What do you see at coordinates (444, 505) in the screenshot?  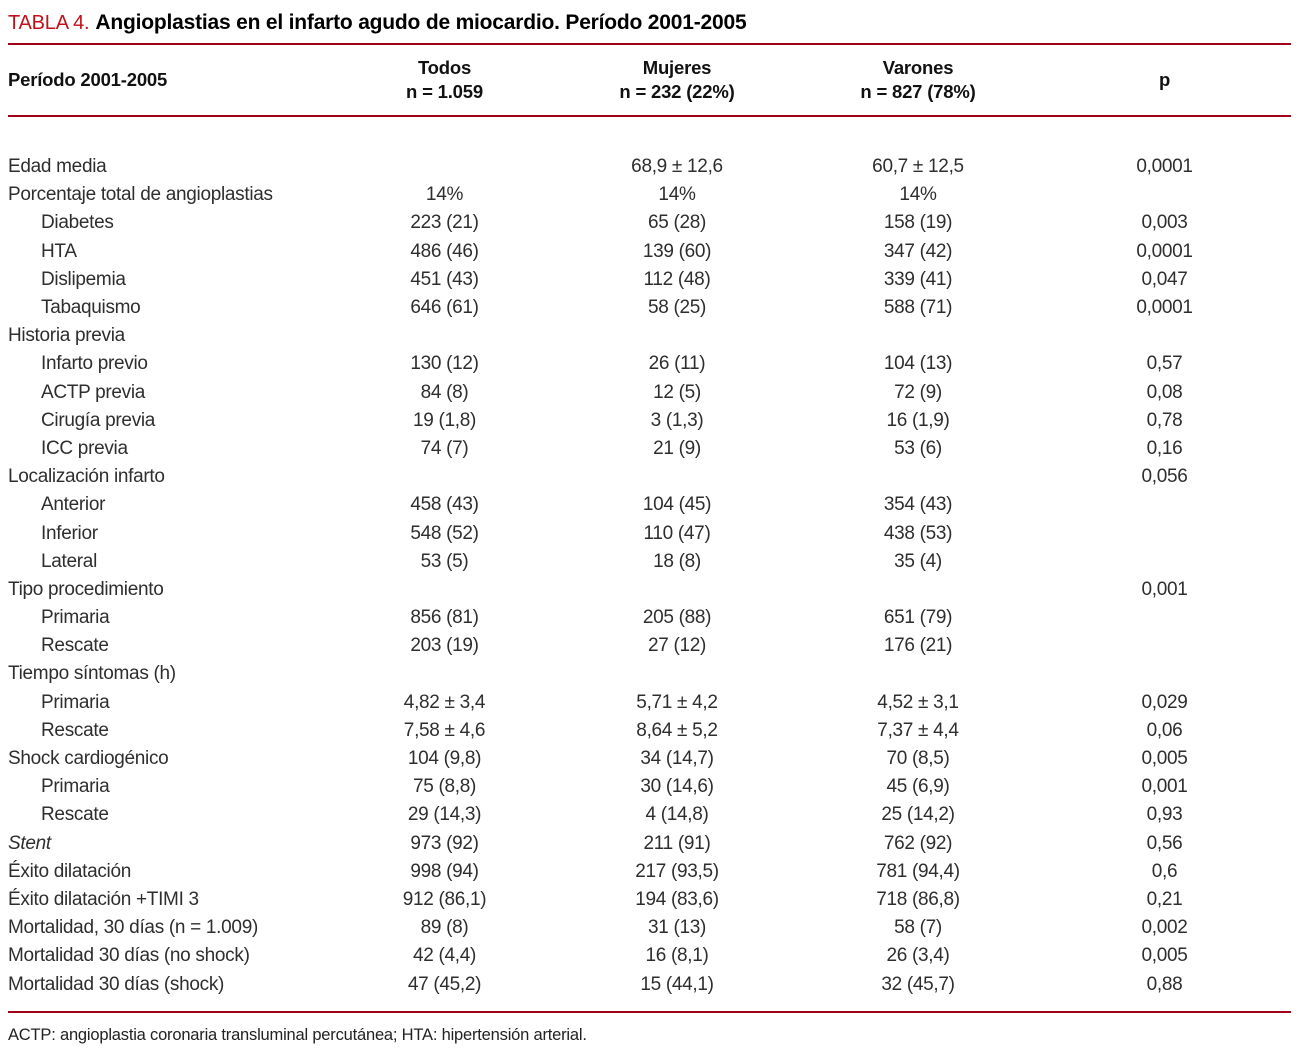 I see `todos-value: 458 (43)` at bounding box center [444, 505].